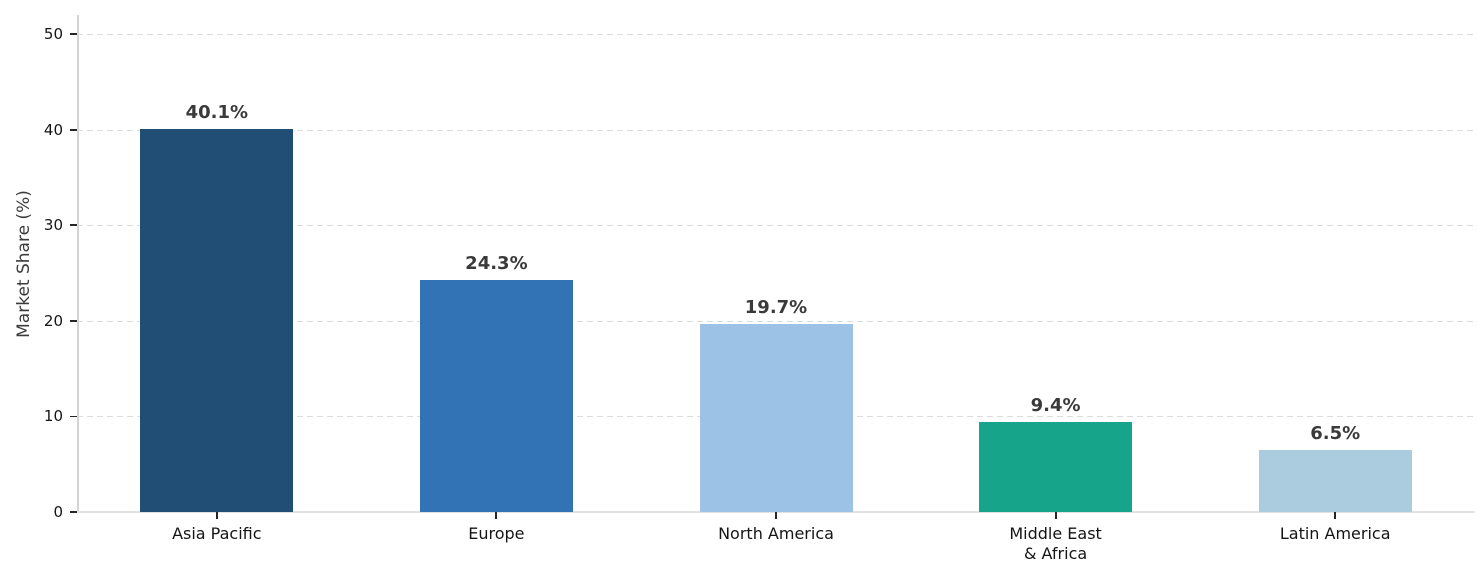  Describe the element at coordinates (217, 533) in the screenshot. I see `x-tick-label-0: Asia Pacific` at that location.